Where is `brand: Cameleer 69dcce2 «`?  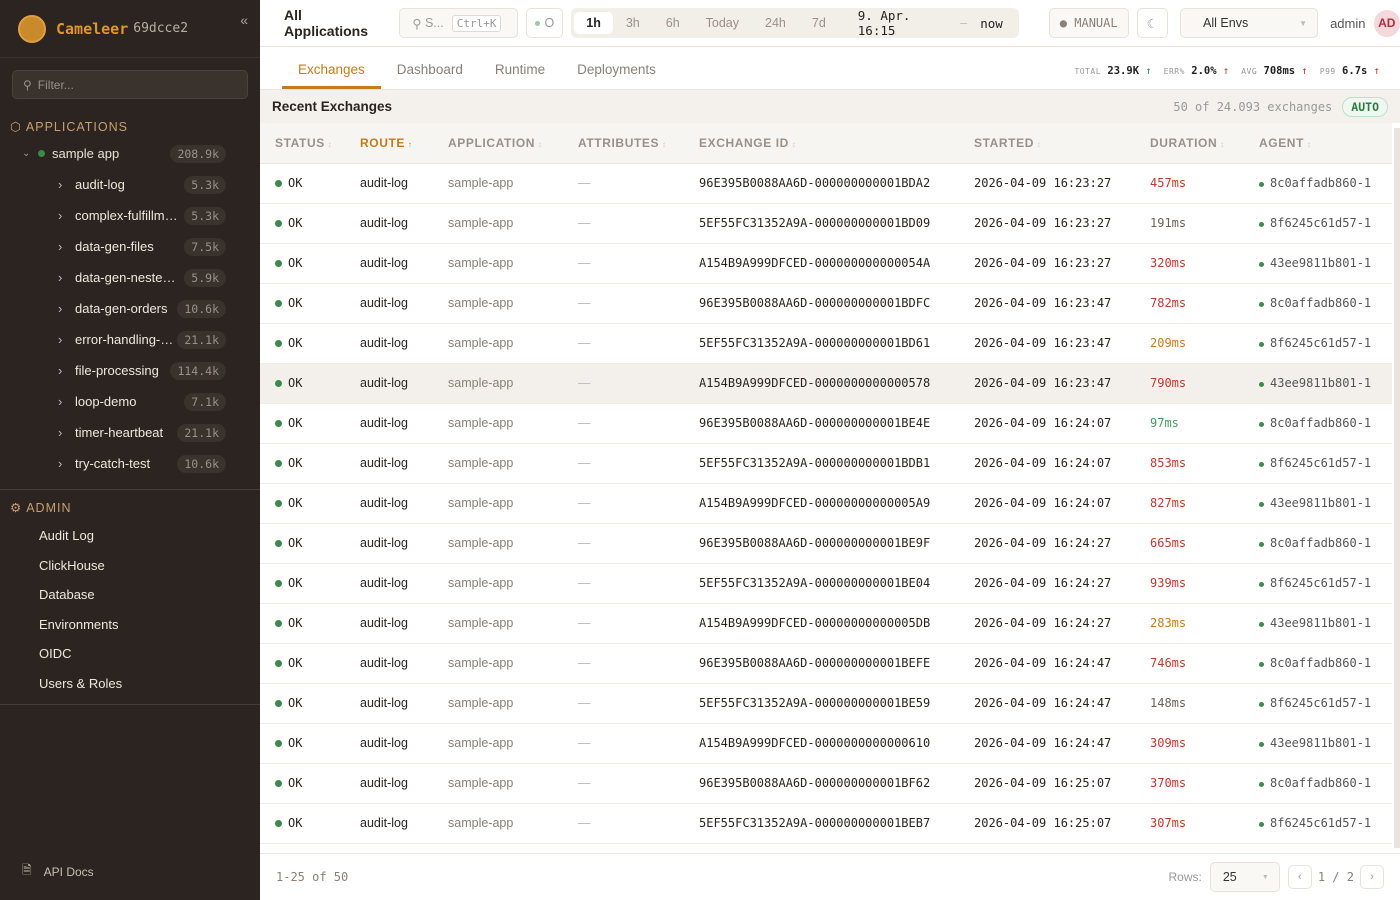
brand: Cameleer 69dcce2 « is located at coordinates (130, 29).